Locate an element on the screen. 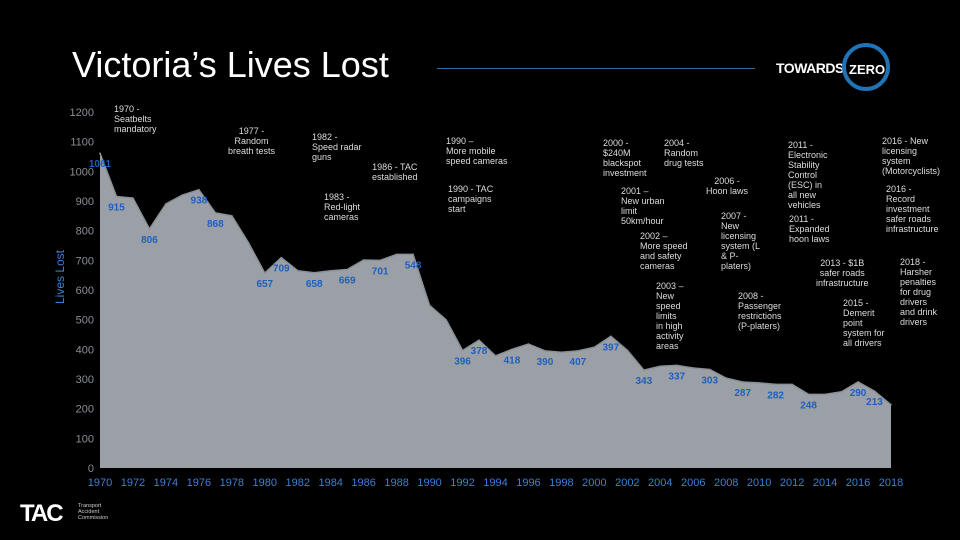 This screenshot has width=960, height=540. x-tick-2018: 2018 is located at coordinates (891, 483).